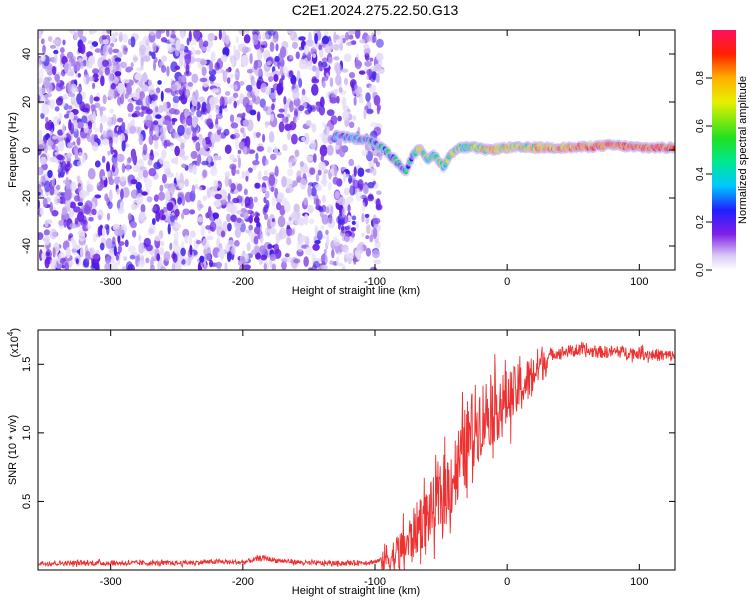  I want to click on top-y-axis-label: Frequency (Hz), so click(13, 150).